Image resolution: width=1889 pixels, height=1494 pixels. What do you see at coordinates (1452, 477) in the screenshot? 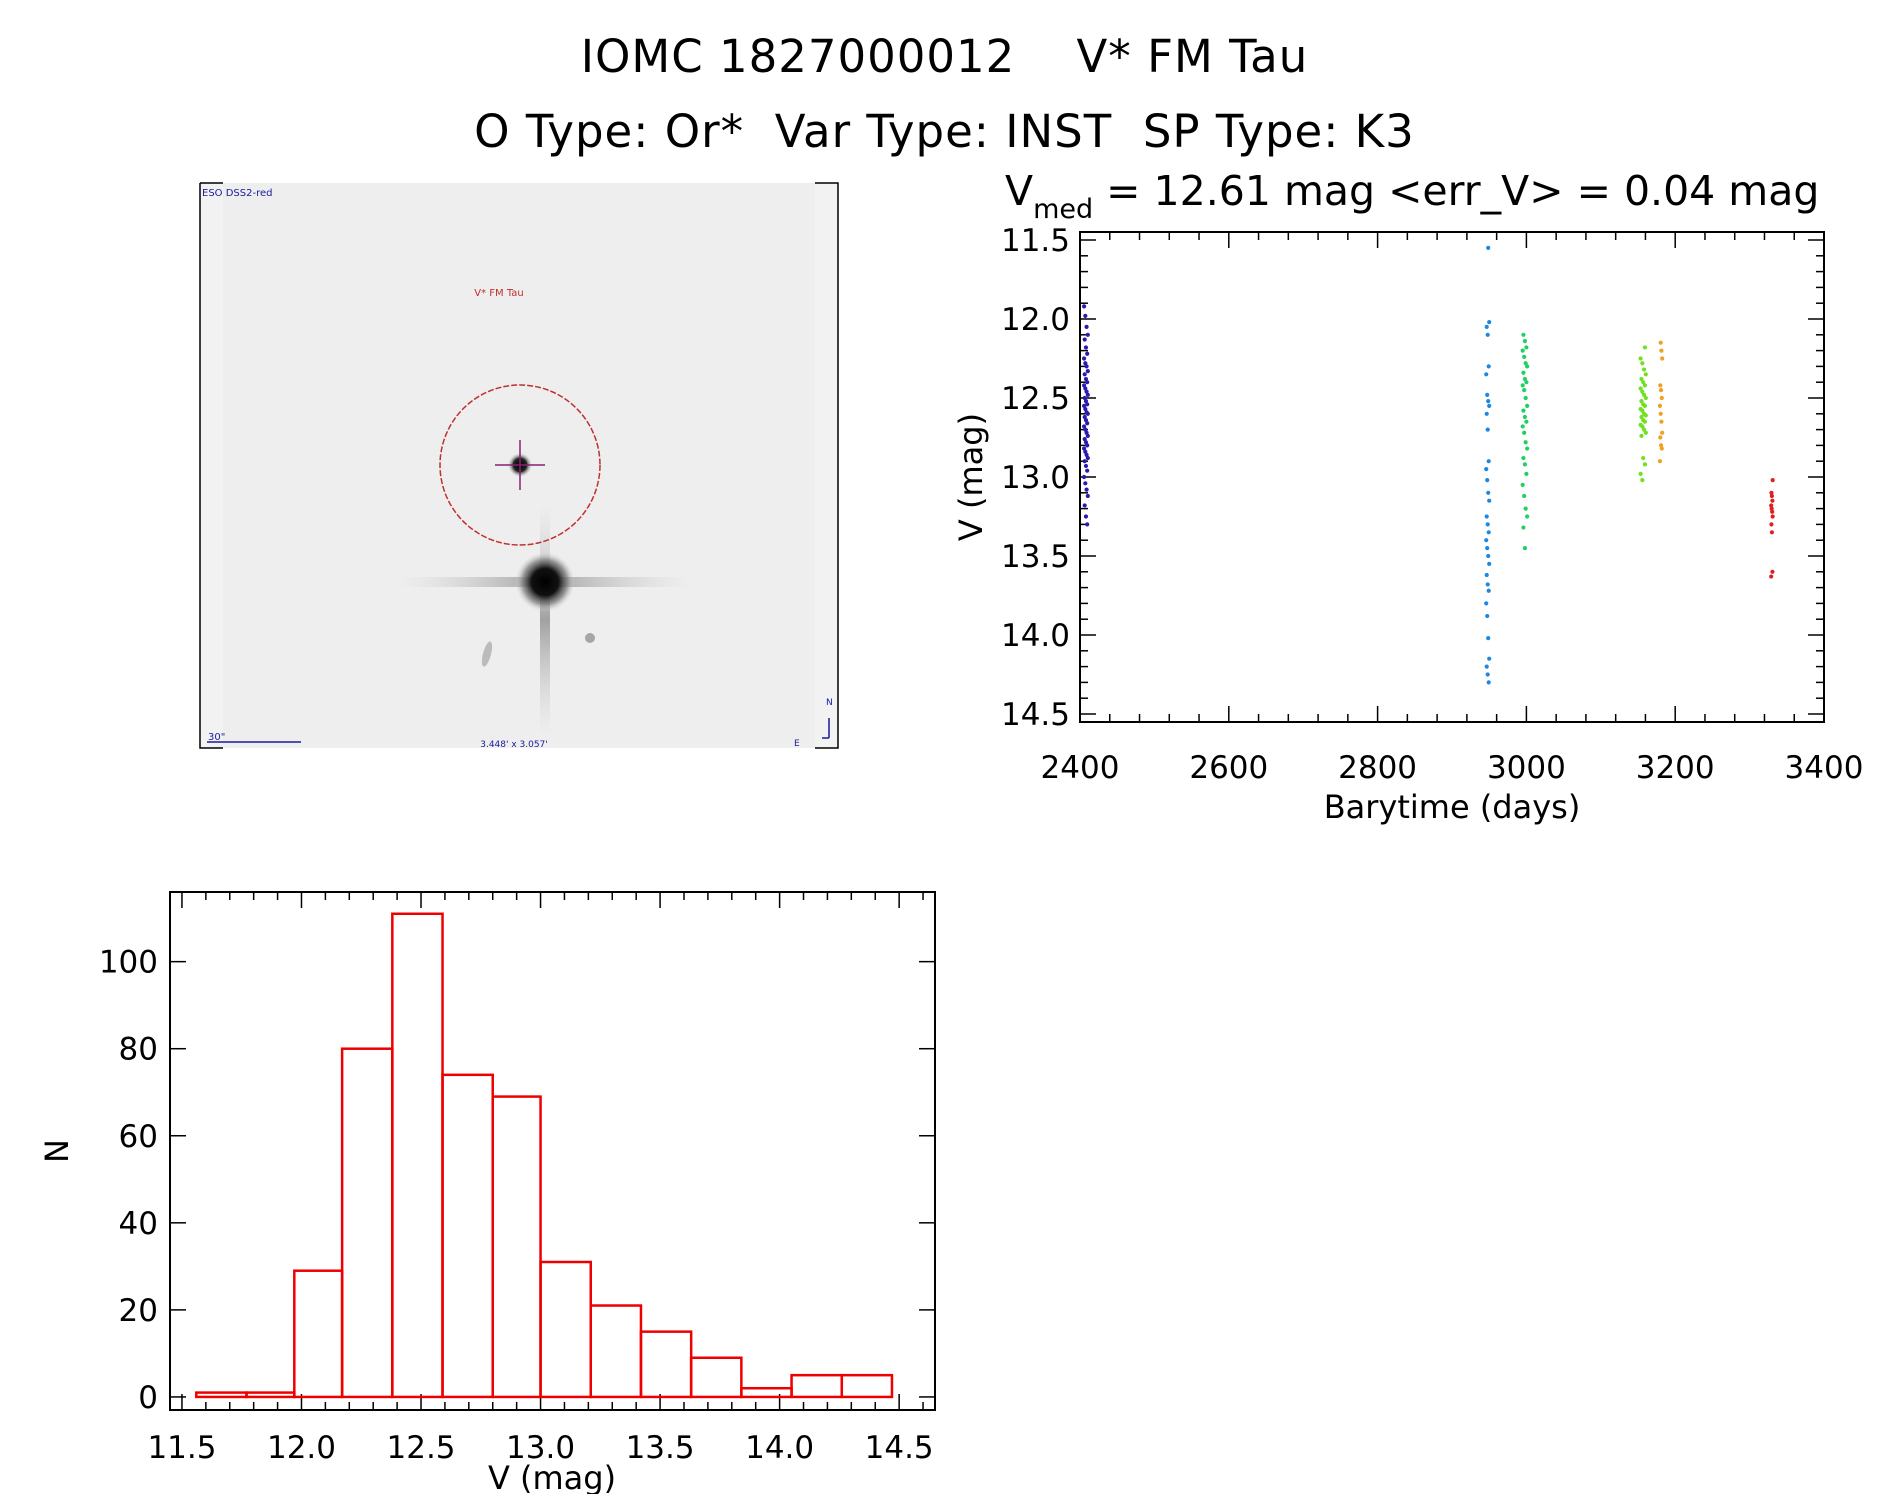
I see `light-curve-plot-frame` at bounding box center [1452, 477].